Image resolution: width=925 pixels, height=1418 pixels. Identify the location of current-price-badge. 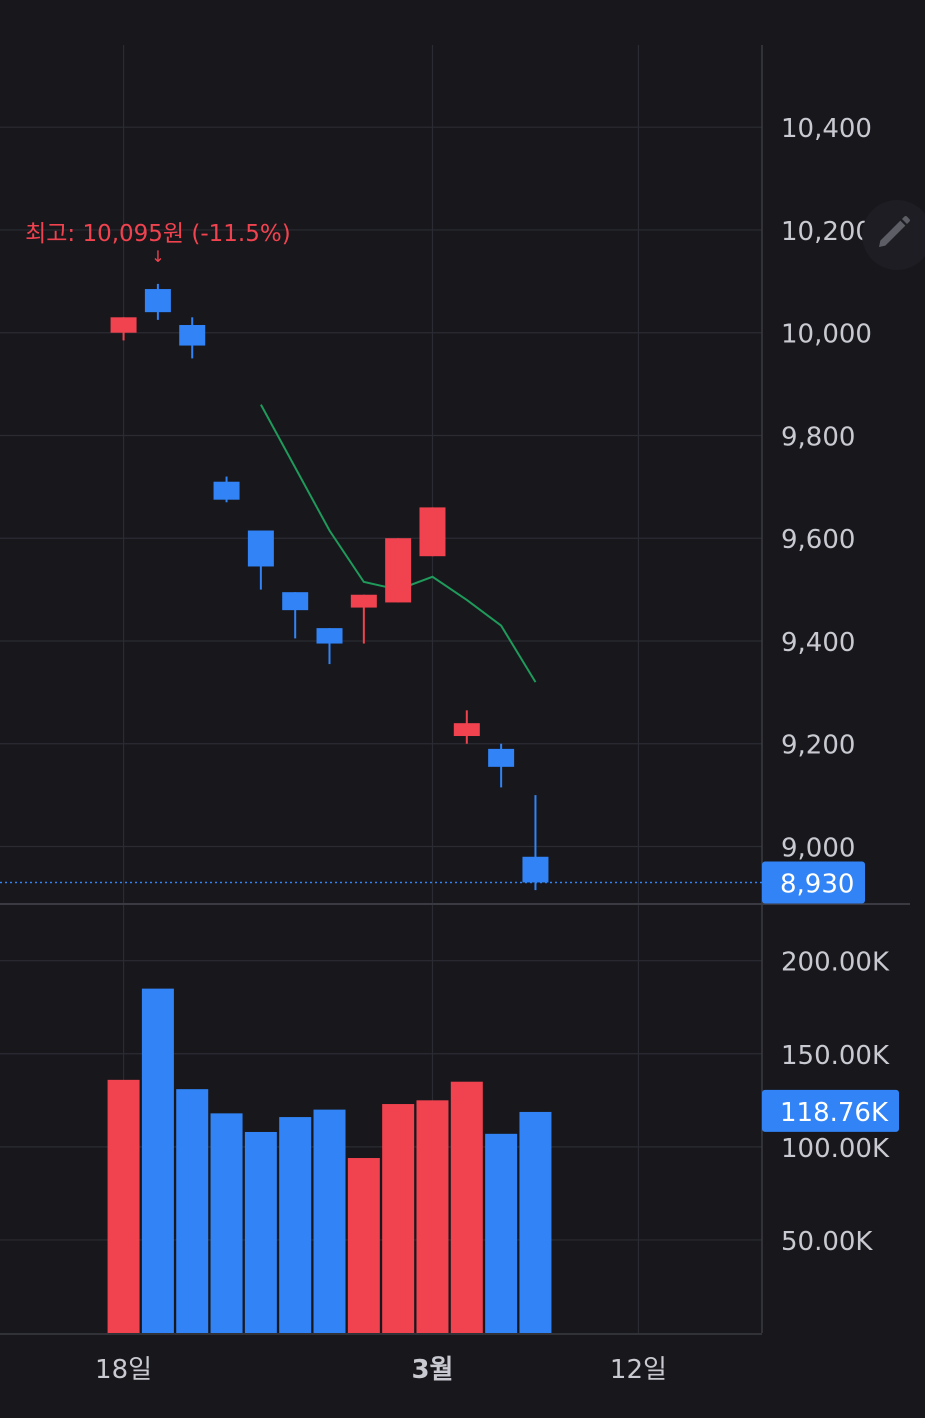
(813, 882).